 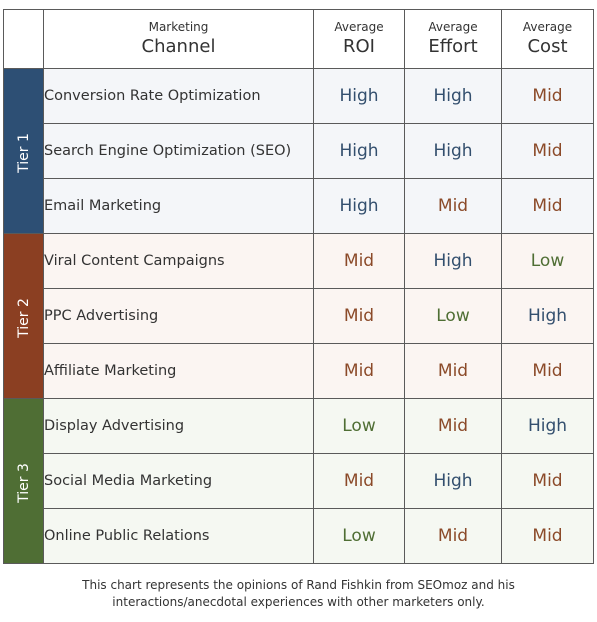 I want to click on table-row: PPC Advertising Mid Low High, so click(x=298, y=316).